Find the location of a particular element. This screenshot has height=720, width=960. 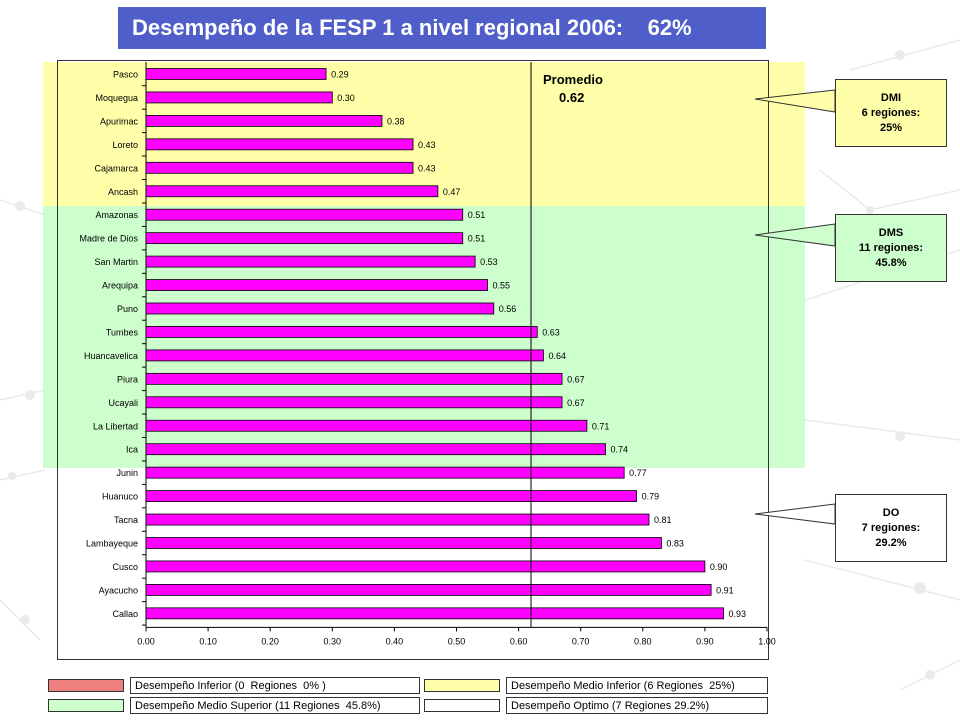

callout-dmi: DMI 6 regiones: 25% is located at coordinates (891, 113).